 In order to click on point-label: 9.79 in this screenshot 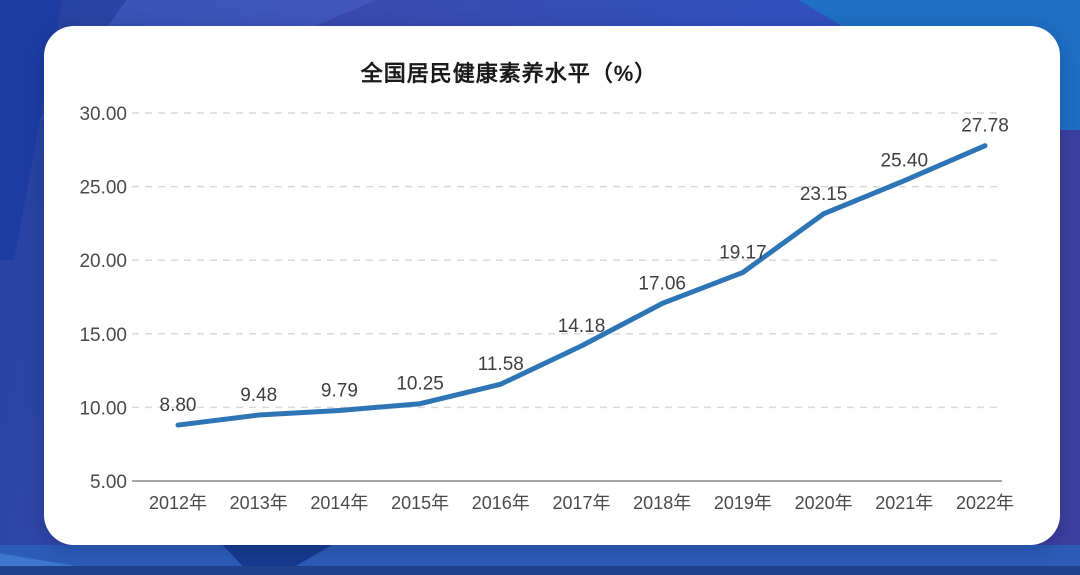, I will do `click(339, 390)`.